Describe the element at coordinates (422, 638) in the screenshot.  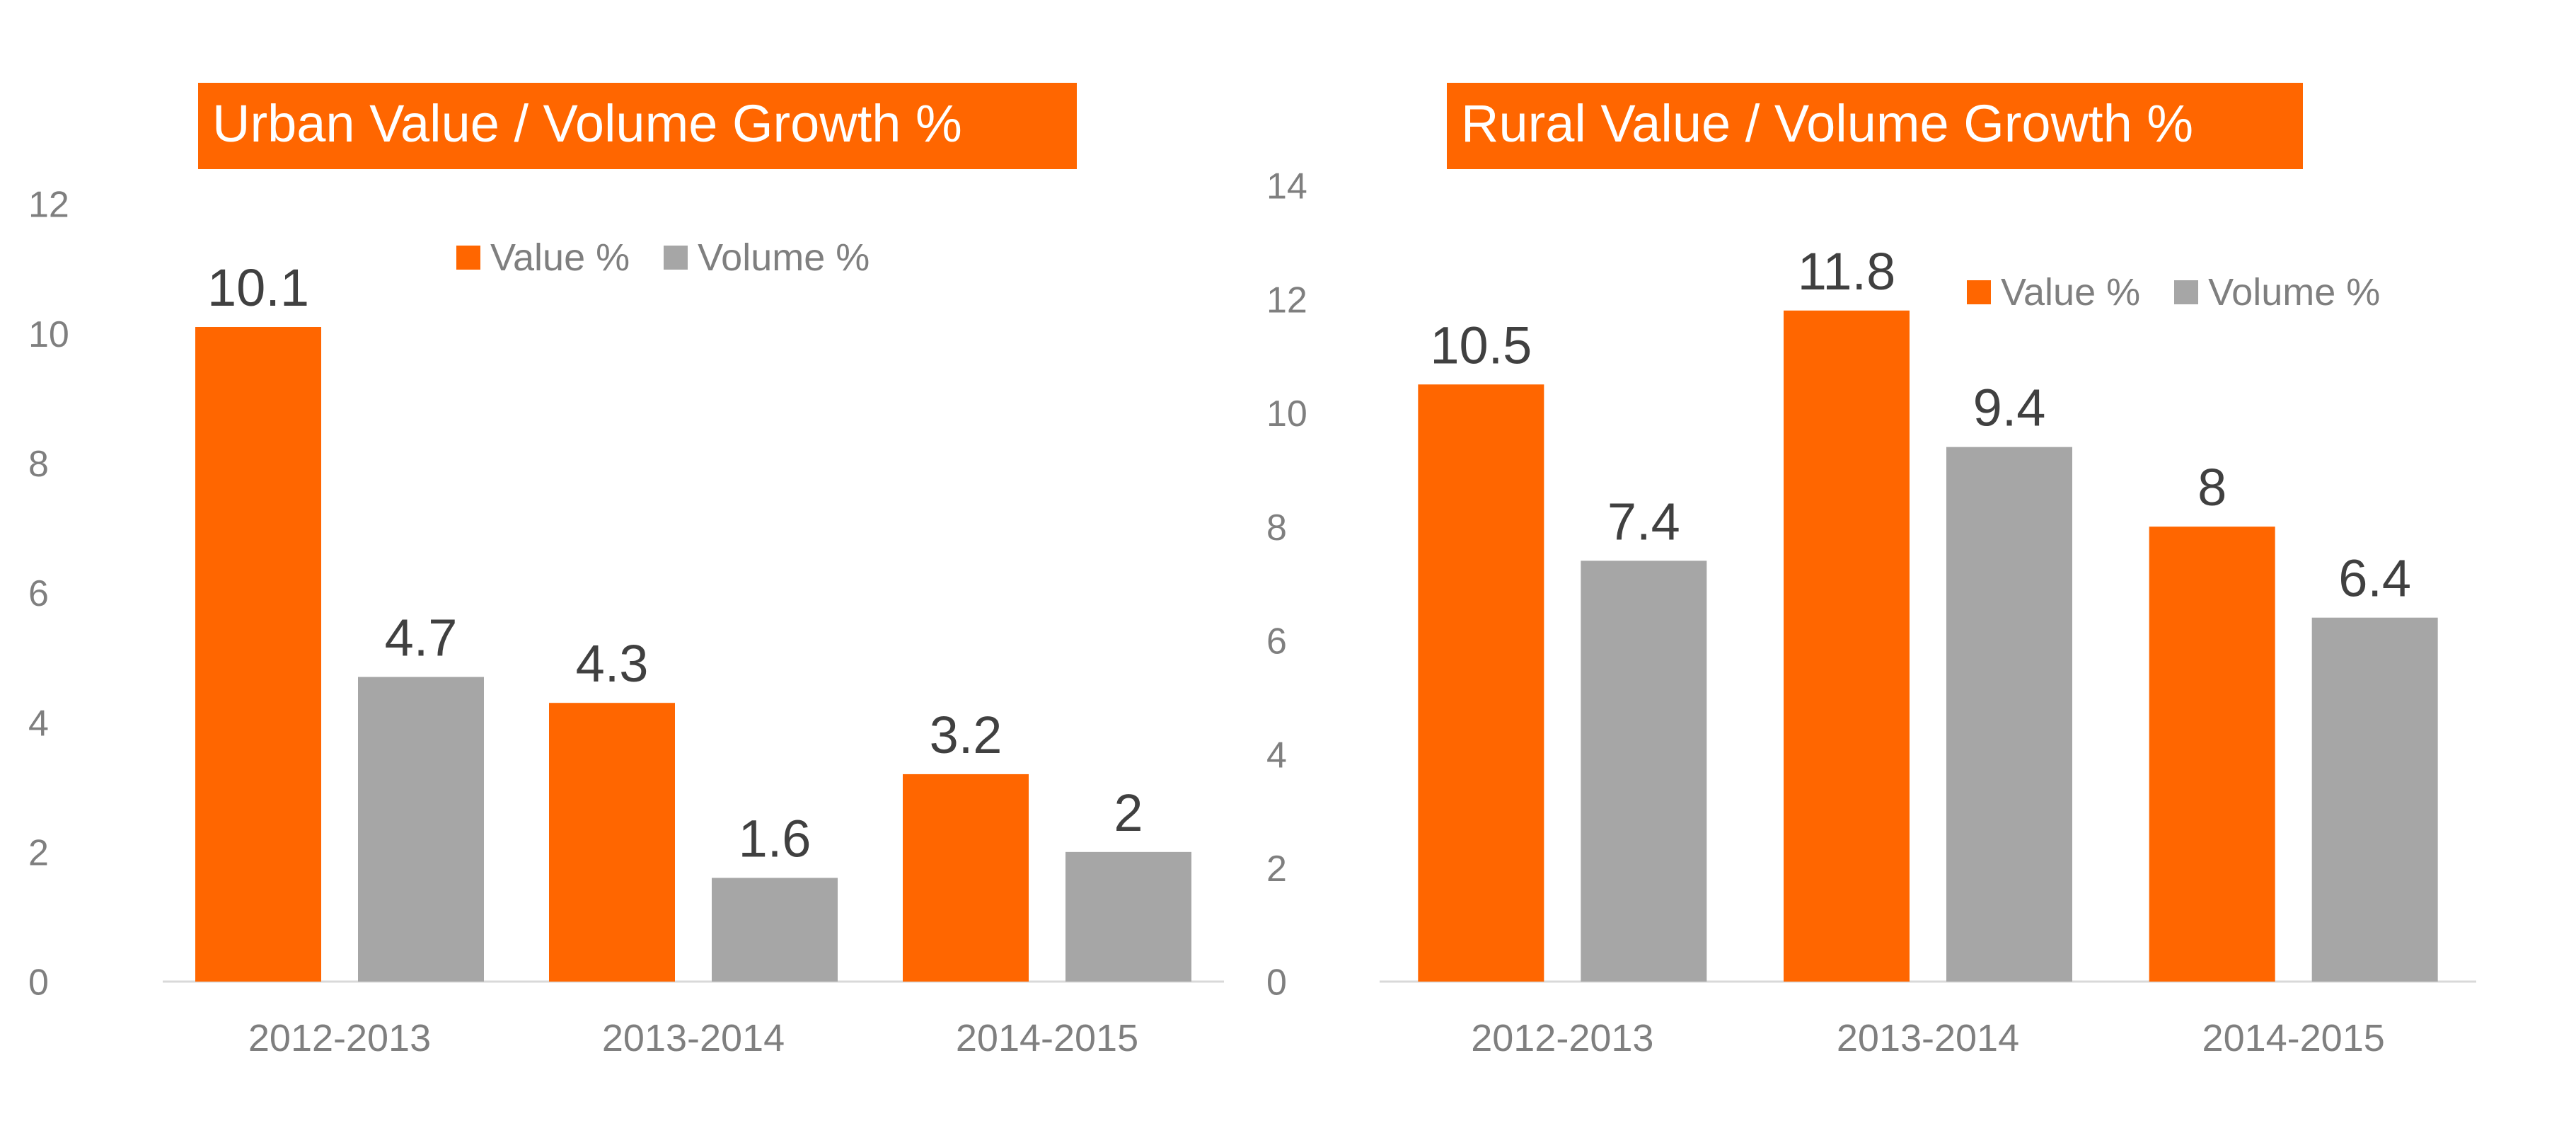
I see `data-label-volume: 4.7` at that location.